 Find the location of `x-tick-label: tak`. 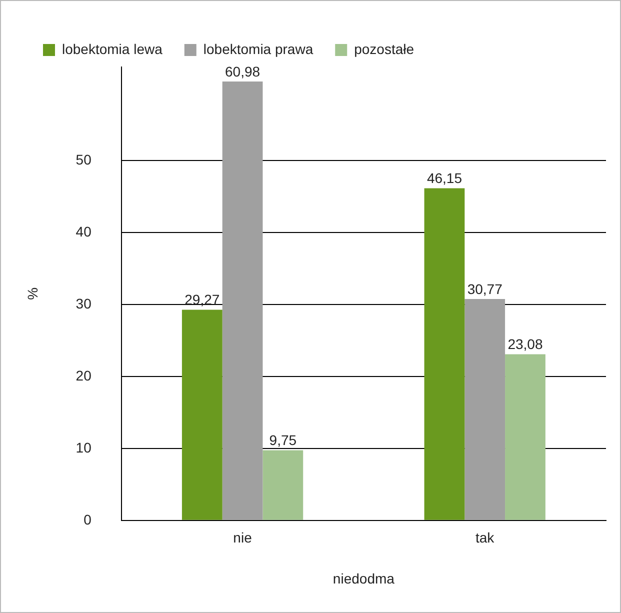

x-tick-label: tak is located at coordinates (486, 538).